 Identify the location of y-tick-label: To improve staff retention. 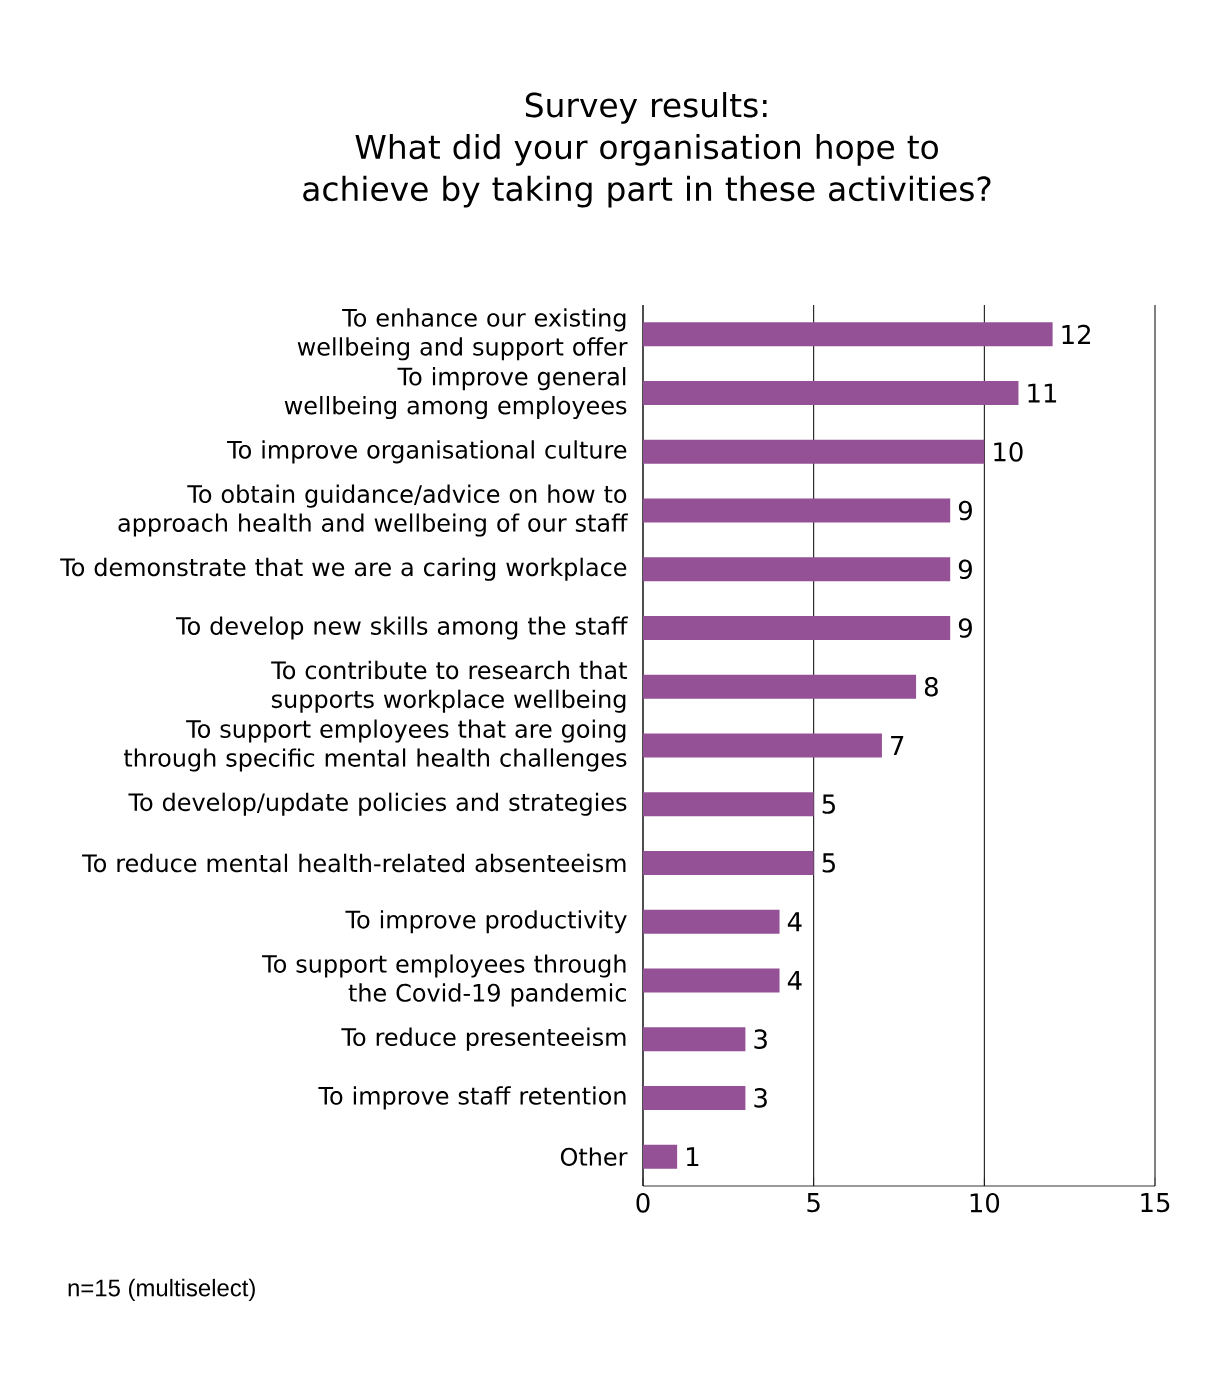
(472, 1098).